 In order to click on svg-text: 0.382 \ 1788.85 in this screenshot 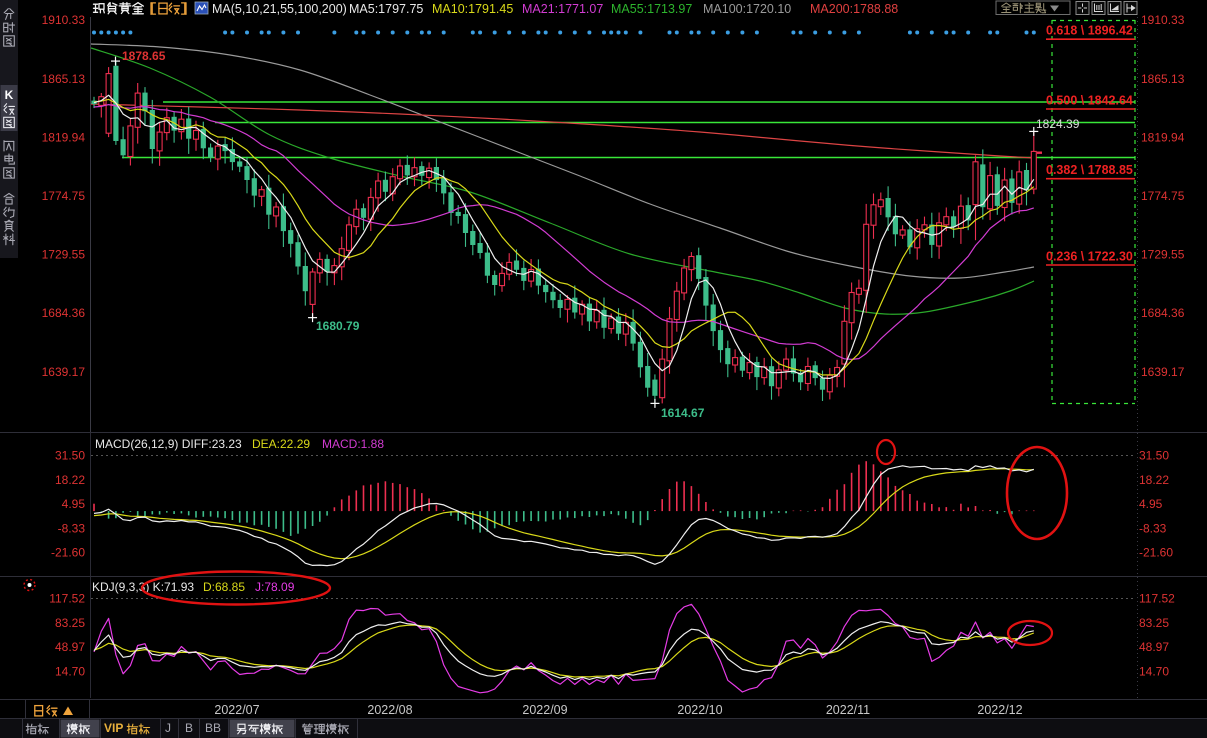, I will do `click(1089, 170)`.